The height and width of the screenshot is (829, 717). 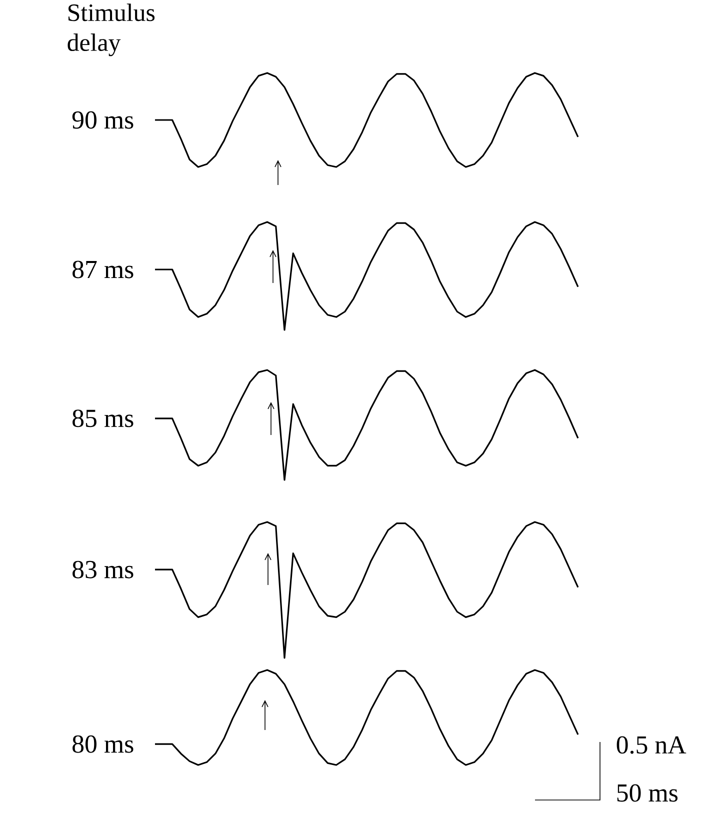 What do you see at coordinates (103, 120) in the screenshot?
I see `y-axis-title: 90 ms` at bounding box center [103, 120].